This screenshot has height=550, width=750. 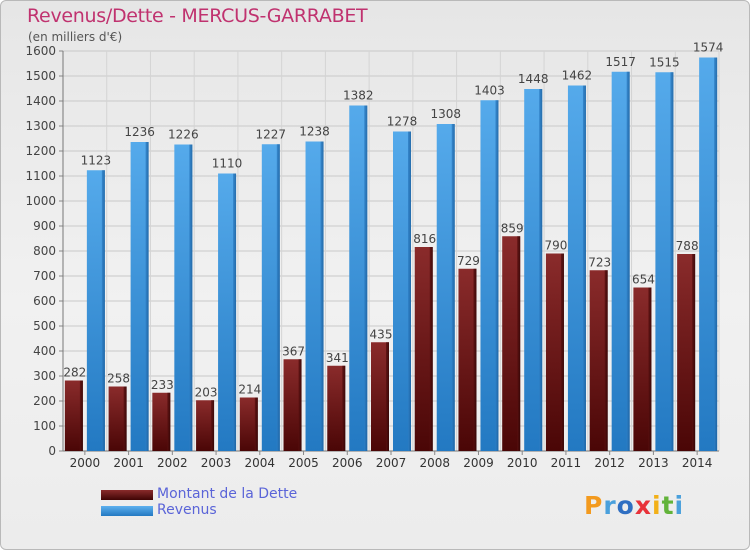 What do you see at coordinates (162, 385) in the screenshot?
I see `data-label-debt: 233` at bounding box center [162, 385].